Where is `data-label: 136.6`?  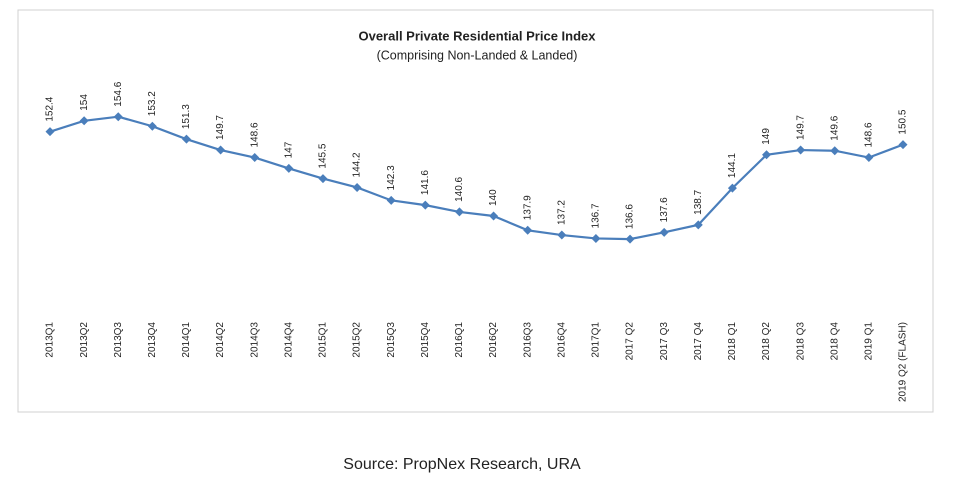
data-label: 136.6 is located at coordinates (630, 216).